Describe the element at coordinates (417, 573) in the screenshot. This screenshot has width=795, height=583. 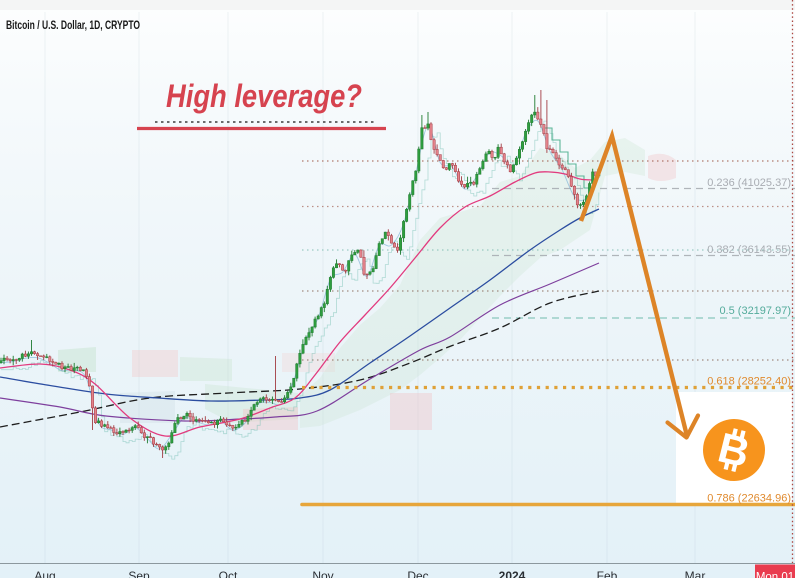
I see `svg-text: Dec` at that location.